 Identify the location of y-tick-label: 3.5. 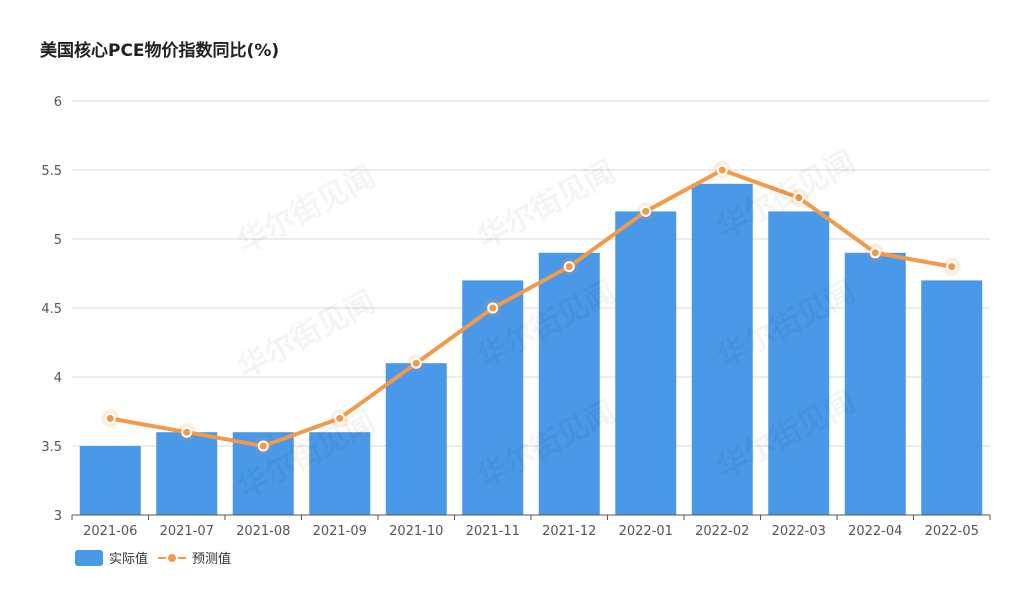
(51, 447).